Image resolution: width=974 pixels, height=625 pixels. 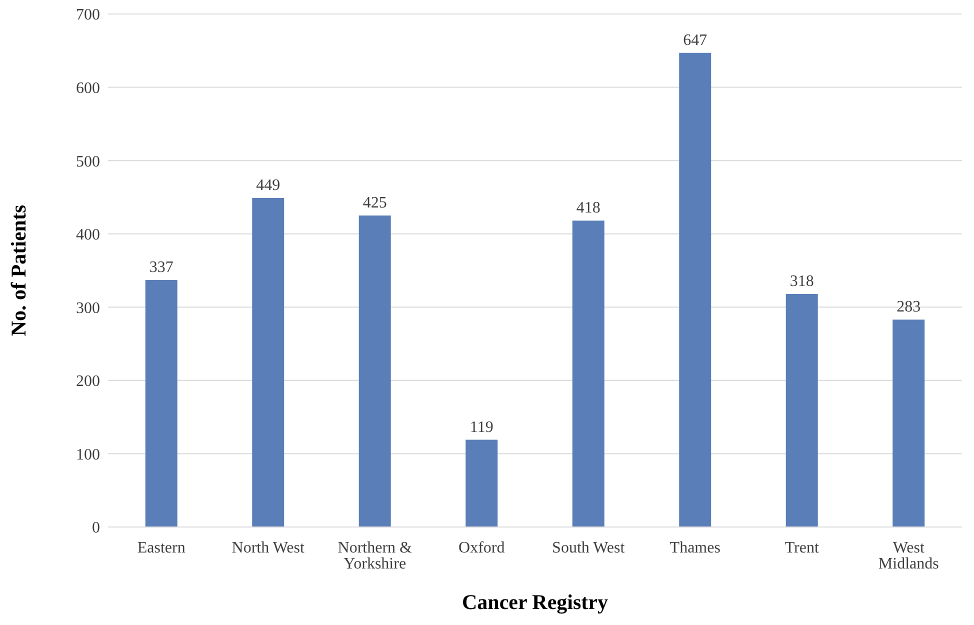 I want to click on data-label: 449, so click(x=268, y=185).